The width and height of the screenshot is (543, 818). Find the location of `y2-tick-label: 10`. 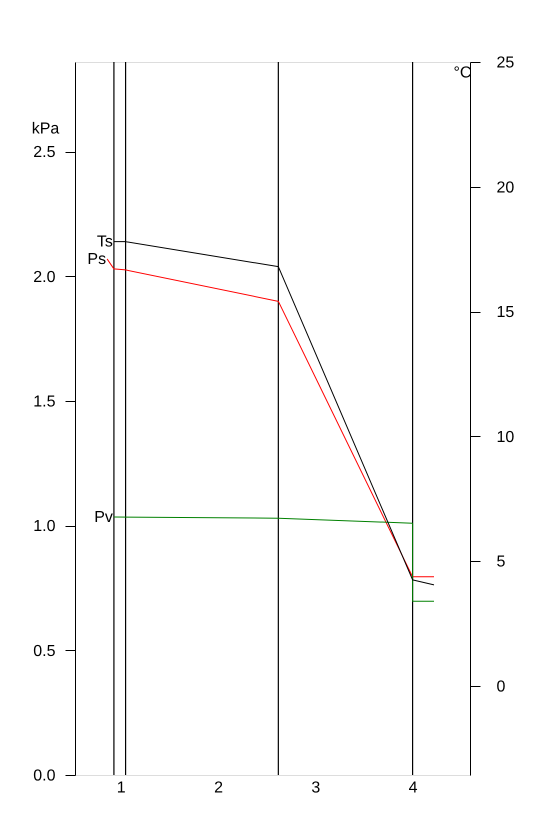

y2-tick-label: 10 is located at coordinates (505, 437).